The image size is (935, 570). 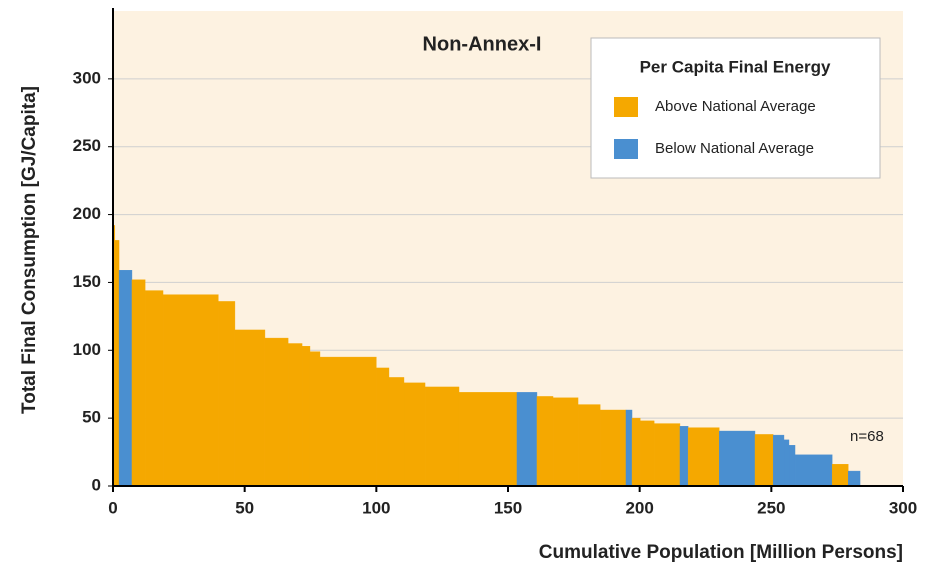 I want to click on y-tick-label: 250, so click(x=87, y=145).